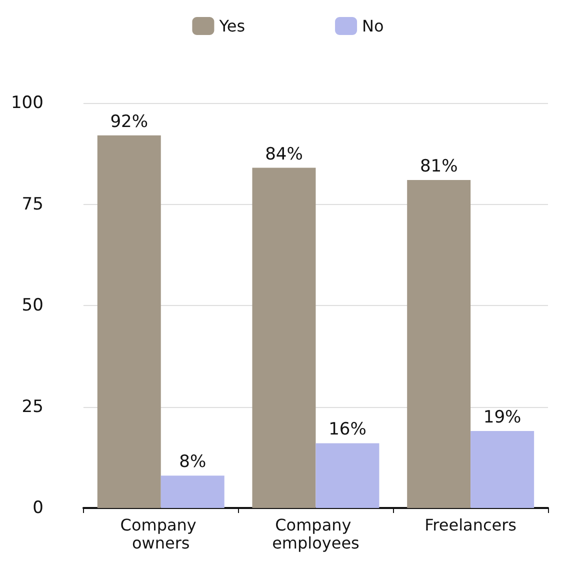 The image size is (578, 578). What do you see at coordinates (192, 462) in the screenshot?
I see `data-label: 8%` at bounding box center [192, 462].